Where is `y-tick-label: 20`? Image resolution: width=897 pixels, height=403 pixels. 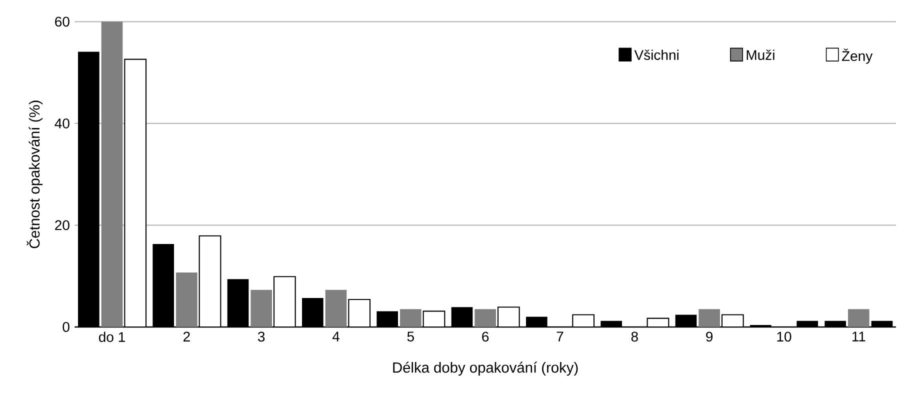 y-tick-label: 20 is located at coordinates (62, 225).